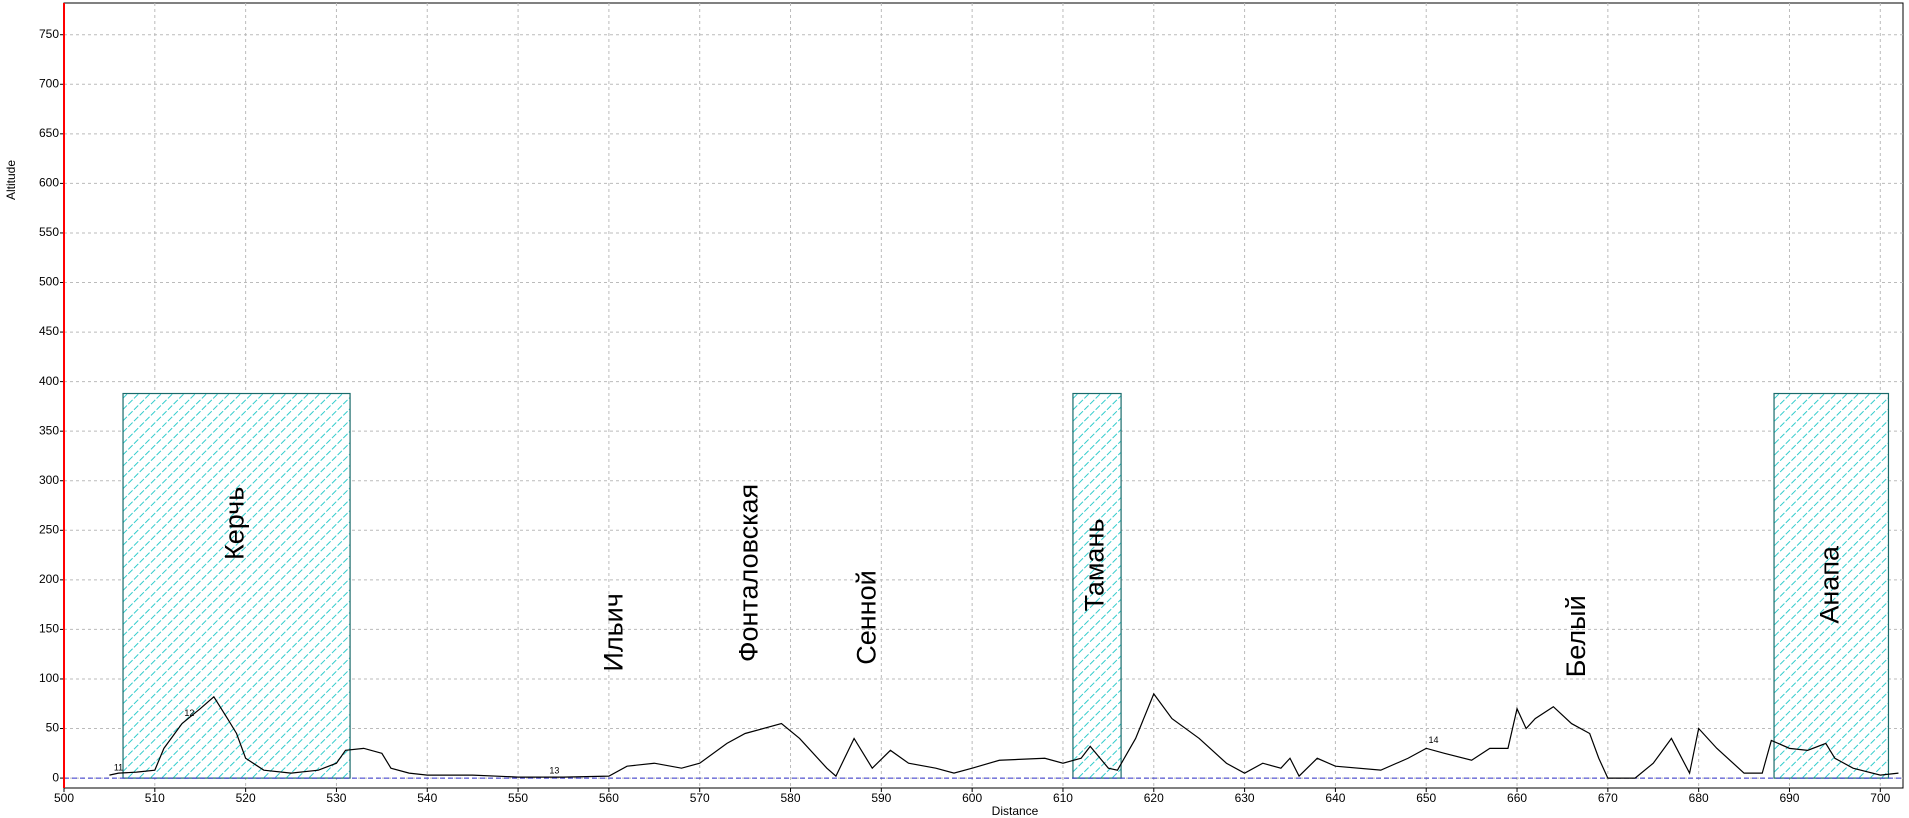 Image resolution: width=1909 pixels, height=818 pixels. Describe the element at coordinates (1433, 740) in the screenshot. I see `point-label: 14` at that location.